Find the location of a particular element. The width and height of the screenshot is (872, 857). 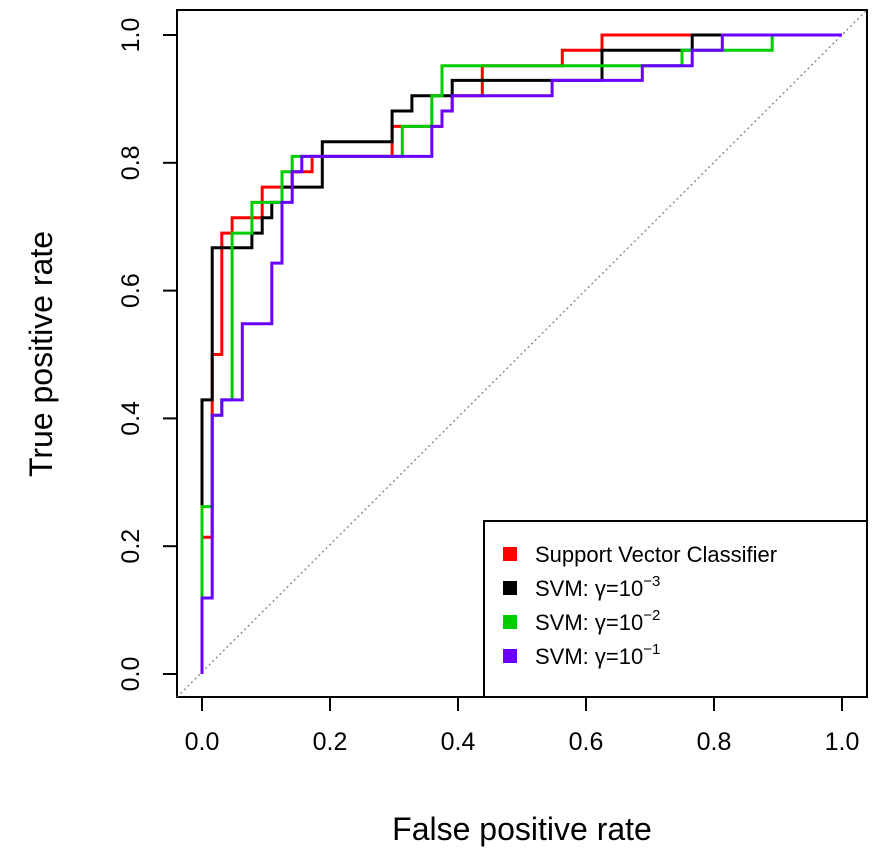

x-tick-label: 1.0 is located at coordinates (842, 742).